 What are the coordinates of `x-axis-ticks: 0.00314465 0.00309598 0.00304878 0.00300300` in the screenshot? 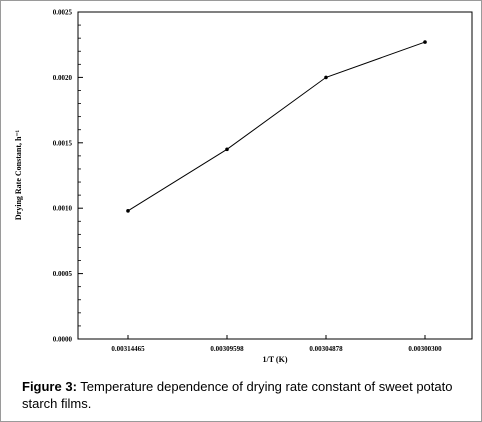 It's located at (276, 344).